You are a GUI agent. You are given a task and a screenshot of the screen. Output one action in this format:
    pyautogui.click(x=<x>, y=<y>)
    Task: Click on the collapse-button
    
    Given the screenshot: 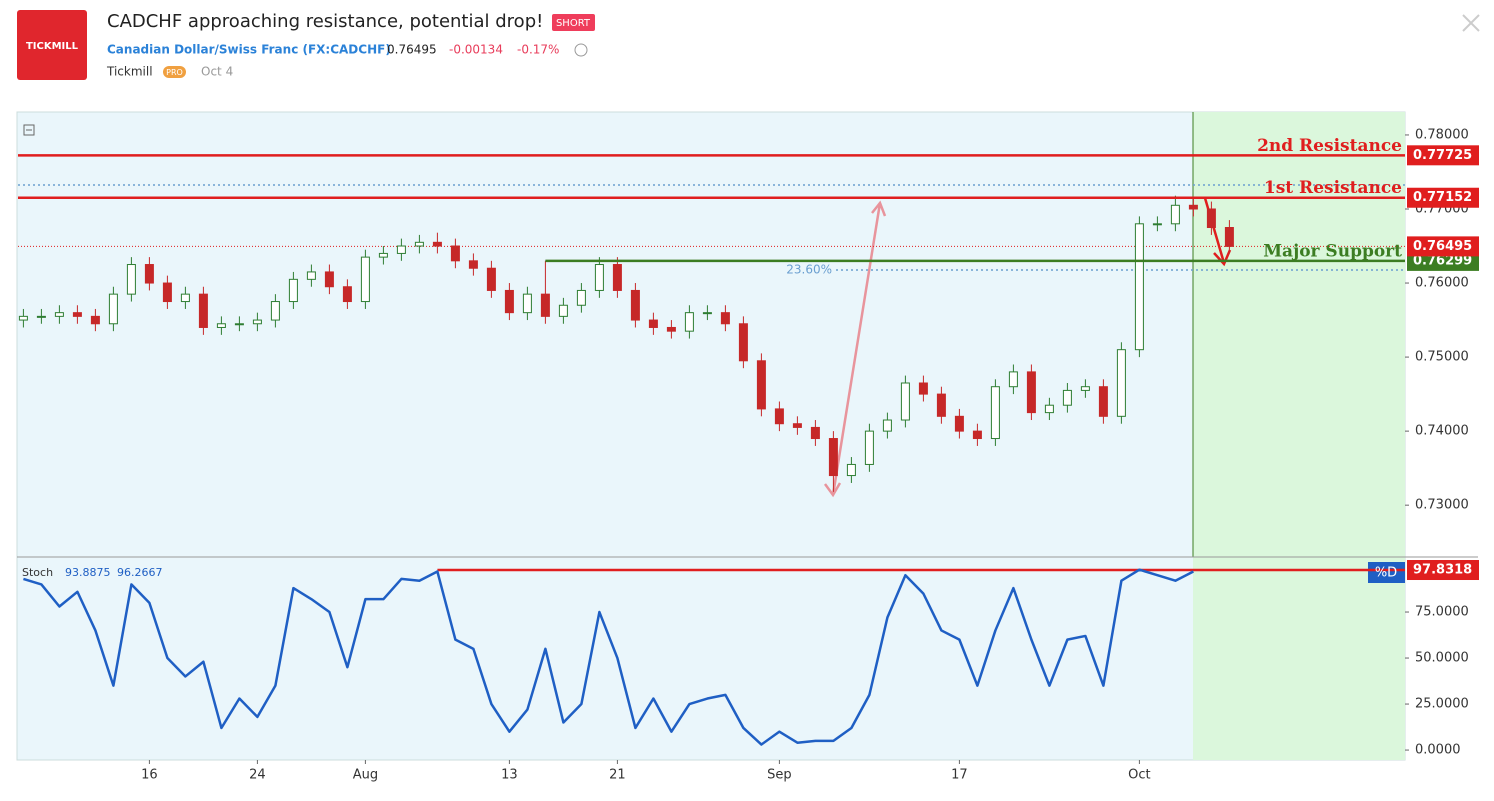 What is the action you would take?
    pyautogui.click(x=29, y=130)
    